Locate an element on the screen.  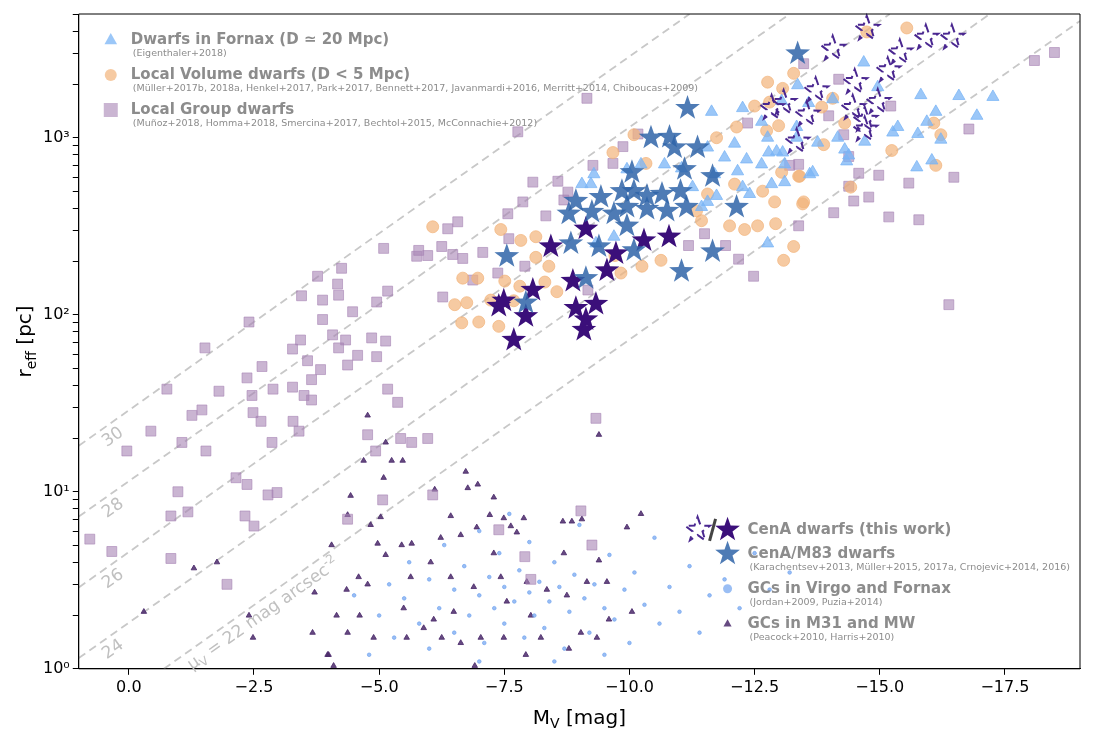
y-tick-label: 10² is located at coordinates (56, 313).